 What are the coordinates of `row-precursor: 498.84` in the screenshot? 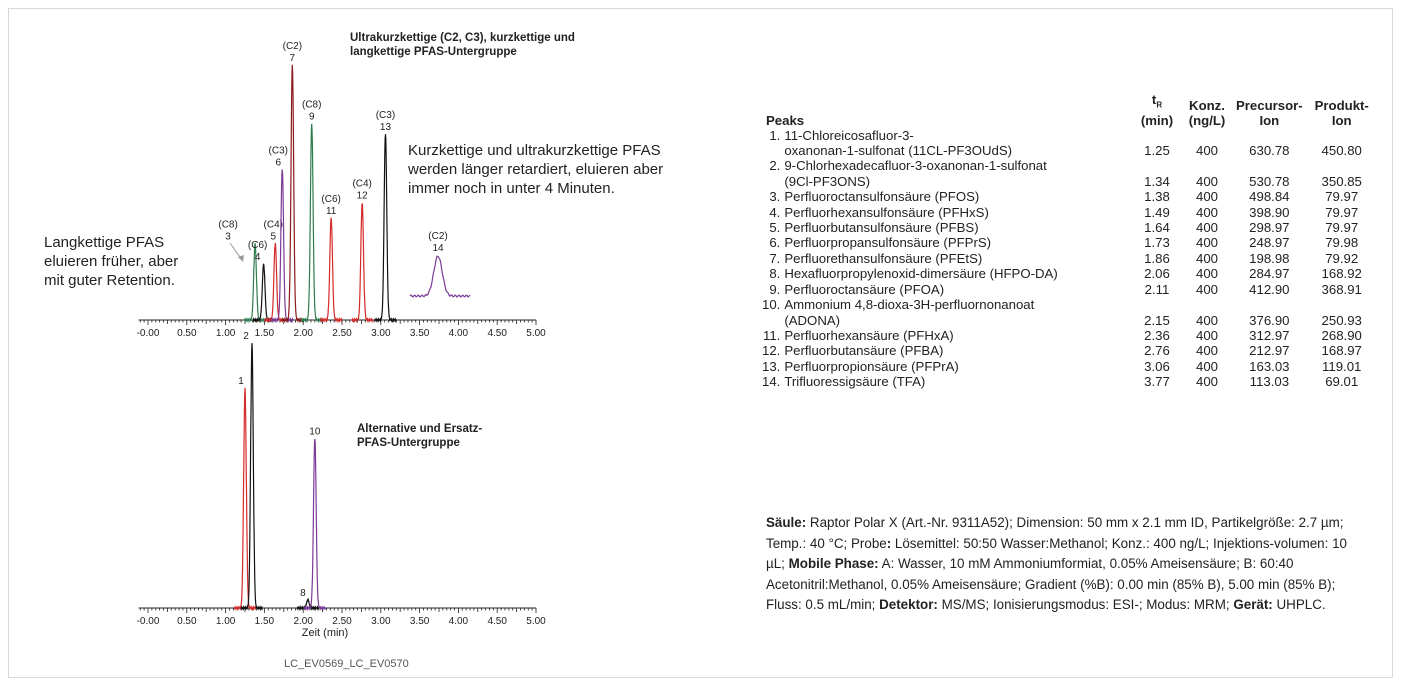 It's located at (1269, 197).